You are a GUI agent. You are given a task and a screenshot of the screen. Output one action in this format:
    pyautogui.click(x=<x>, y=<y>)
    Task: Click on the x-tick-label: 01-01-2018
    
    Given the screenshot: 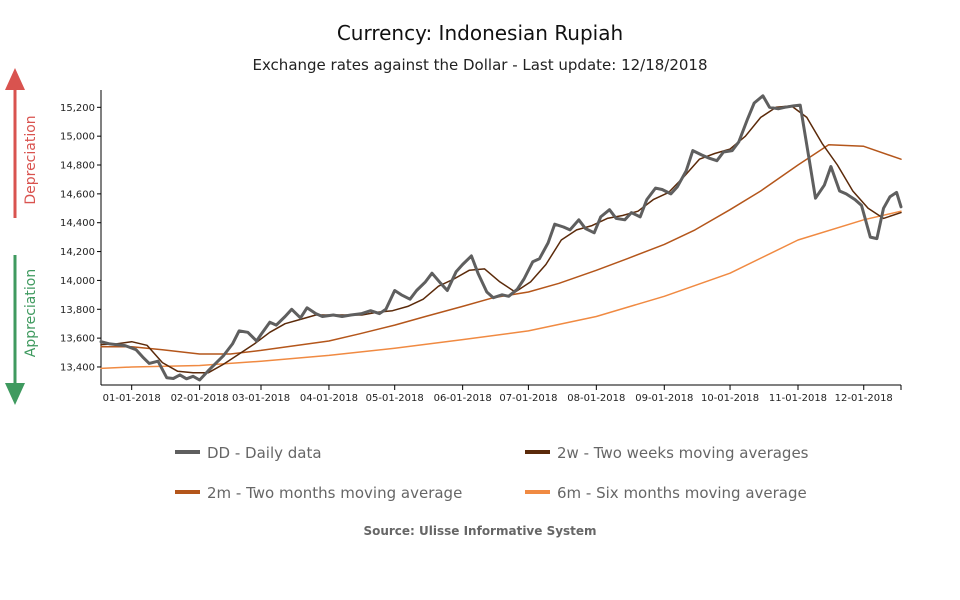 What is the action you would take?
    pyautogui.click(x=132, y=398)
    